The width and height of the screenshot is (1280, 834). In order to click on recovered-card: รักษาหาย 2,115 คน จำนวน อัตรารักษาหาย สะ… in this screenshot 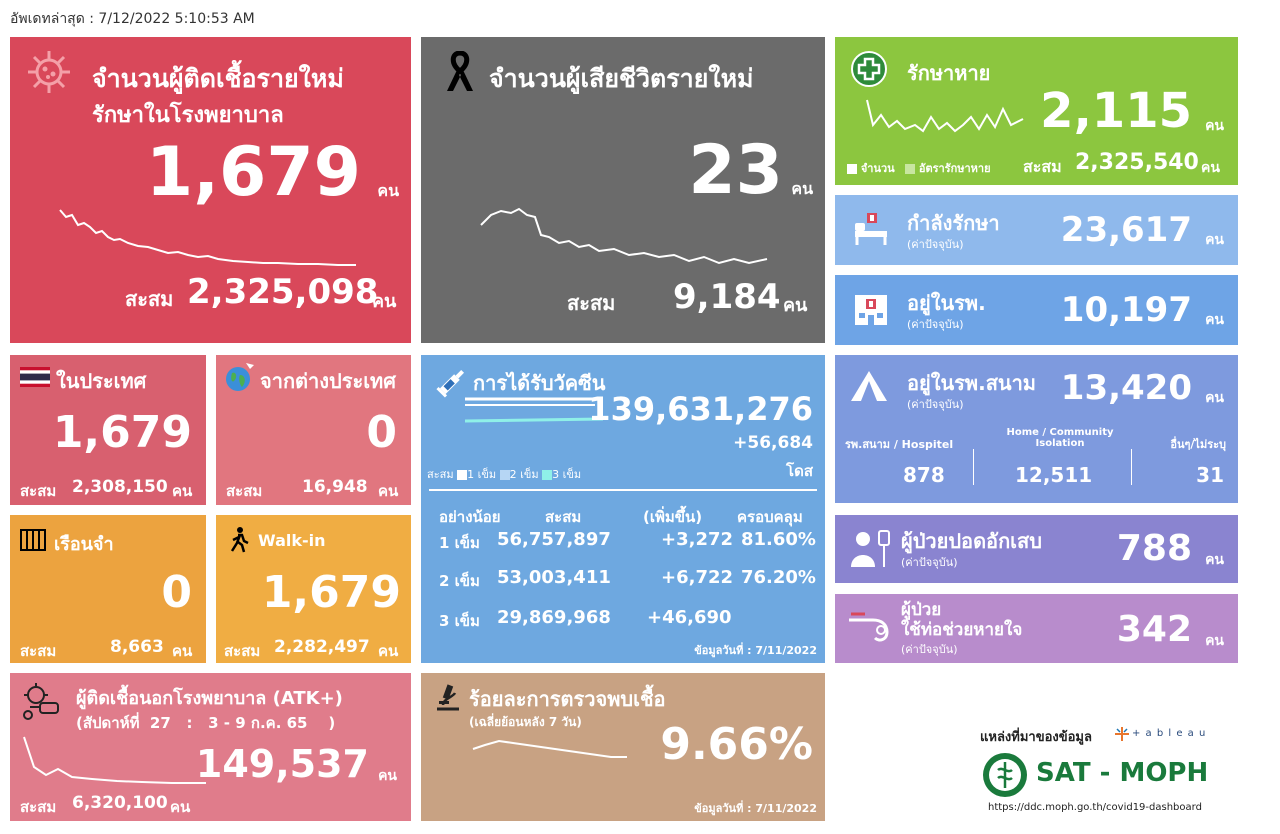, I will do `click(1036, 111)`.